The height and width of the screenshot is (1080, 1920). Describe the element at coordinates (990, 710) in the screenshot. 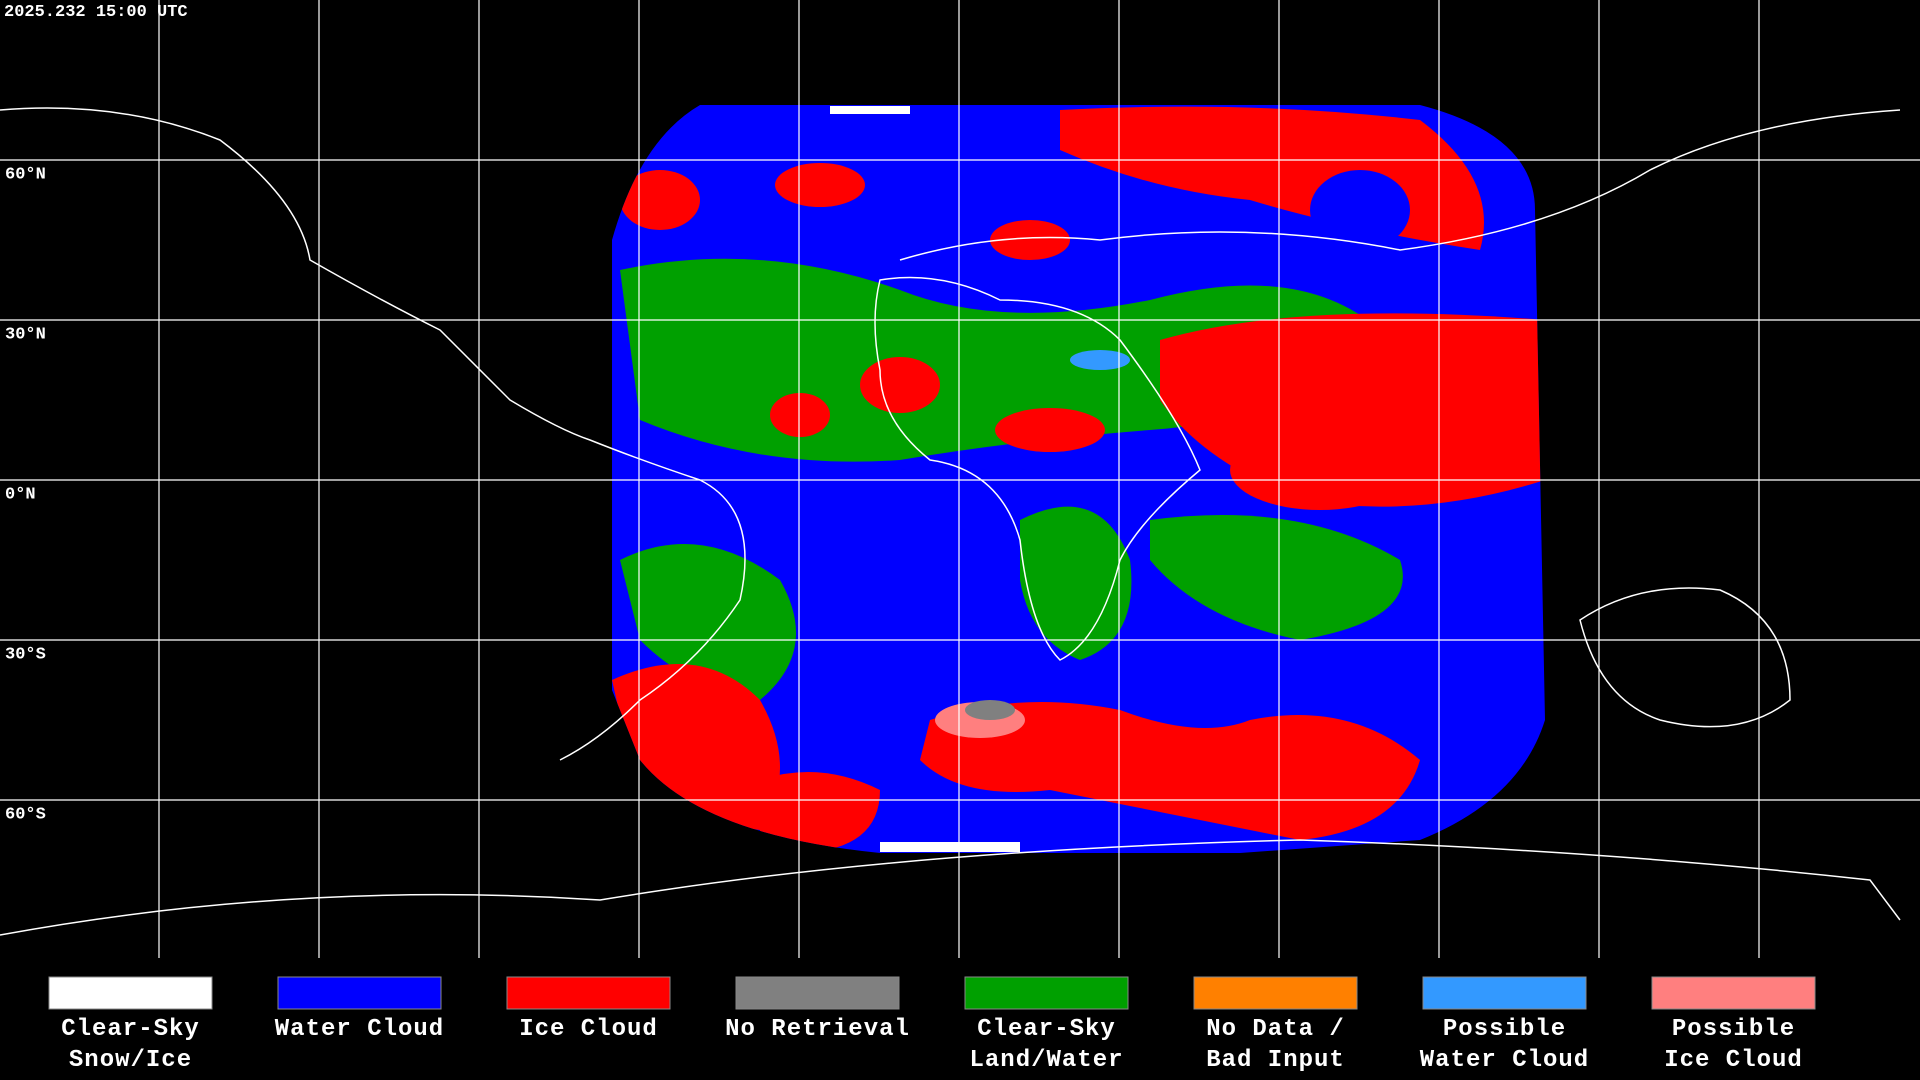

I see `no-retrieval-area` at that location.